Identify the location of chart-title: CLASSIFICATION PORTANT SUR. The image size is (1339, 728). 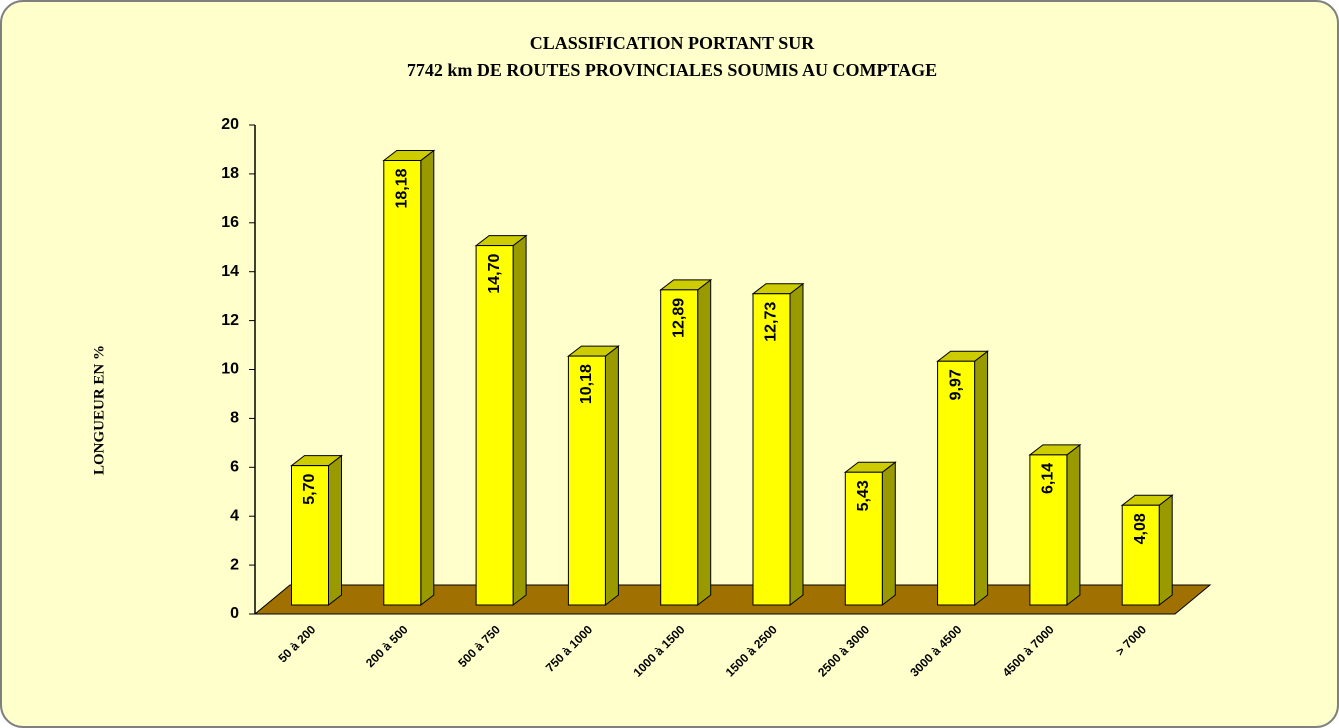
(672, 43).